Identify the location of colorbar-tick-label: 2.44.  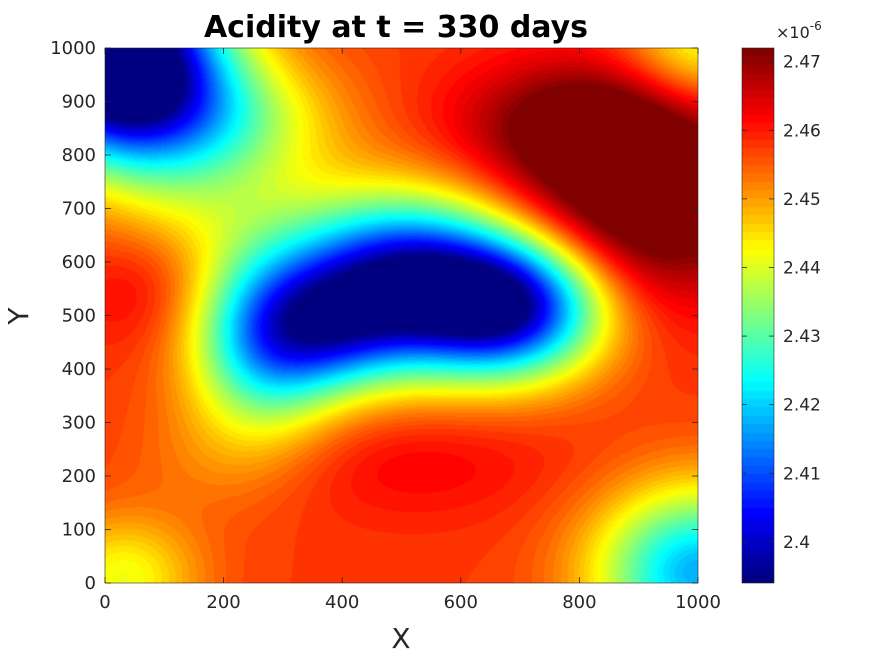
(802, 268).